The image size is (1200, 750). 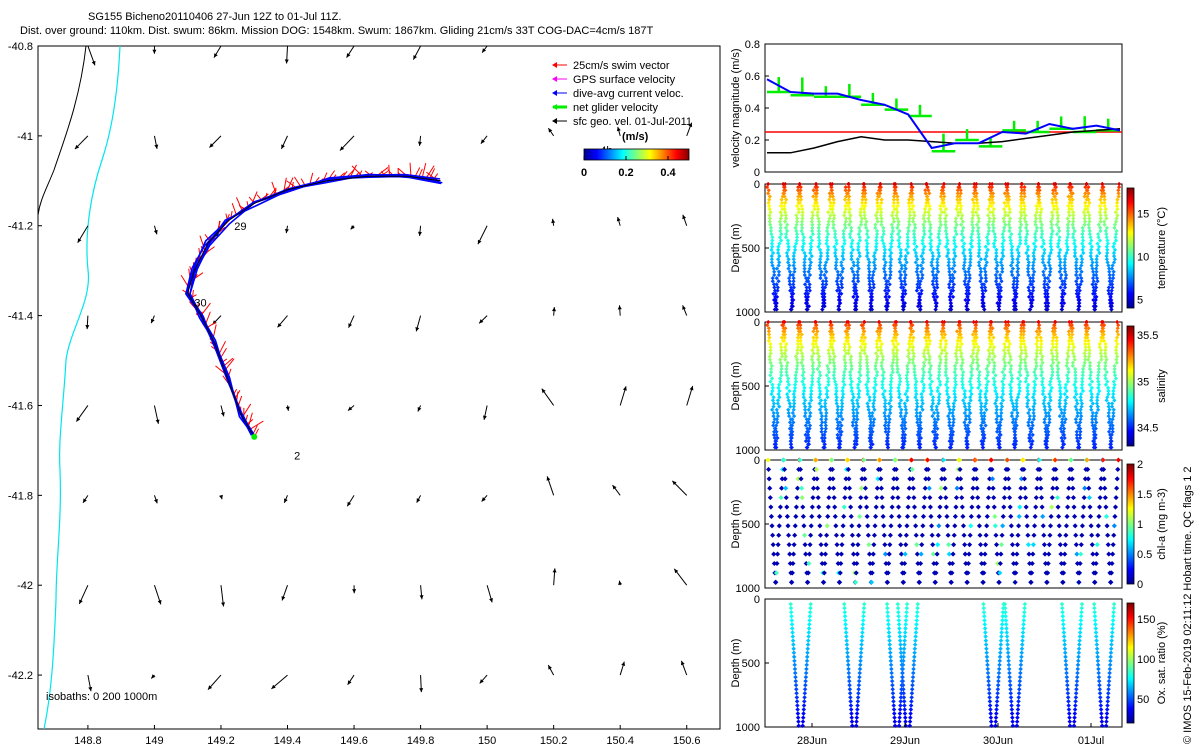 I want to click on isobaths-label: isobaths: 0 200 1000m, so click(x=101, y=697).